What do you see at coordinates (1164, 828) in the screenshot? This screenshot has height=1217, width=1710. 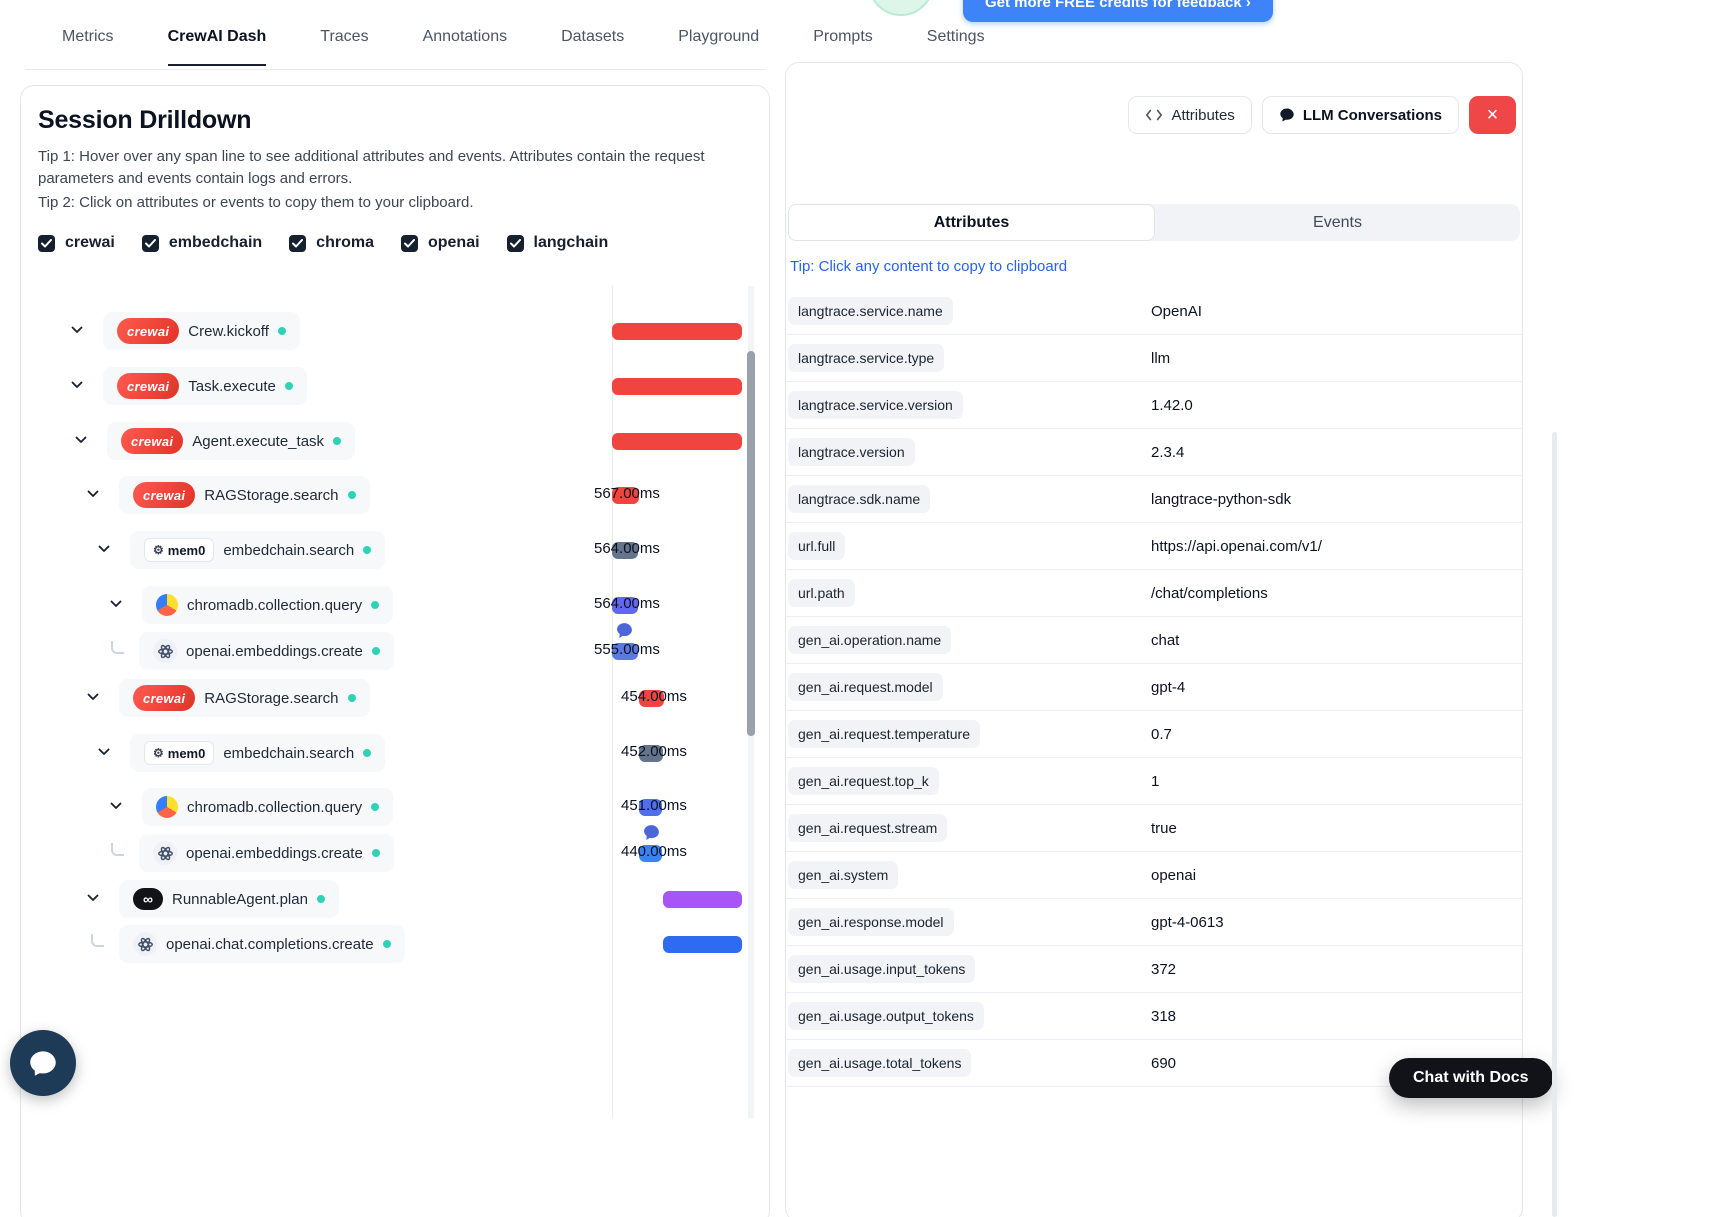 I see `attribute-value: true` at bounding box center [1164, 828].